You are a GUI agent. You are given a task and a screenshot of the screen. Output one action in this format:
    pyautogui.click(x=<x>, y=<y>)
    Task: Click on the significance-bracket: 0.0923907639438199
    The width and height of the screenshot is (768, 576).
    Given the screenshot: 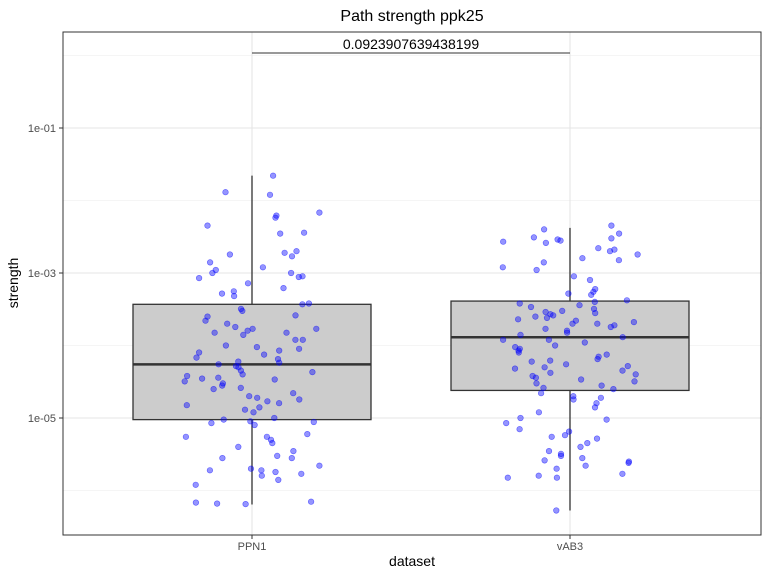 What is the action you would take?
    pyautogui.click(x=411, y=45)
    